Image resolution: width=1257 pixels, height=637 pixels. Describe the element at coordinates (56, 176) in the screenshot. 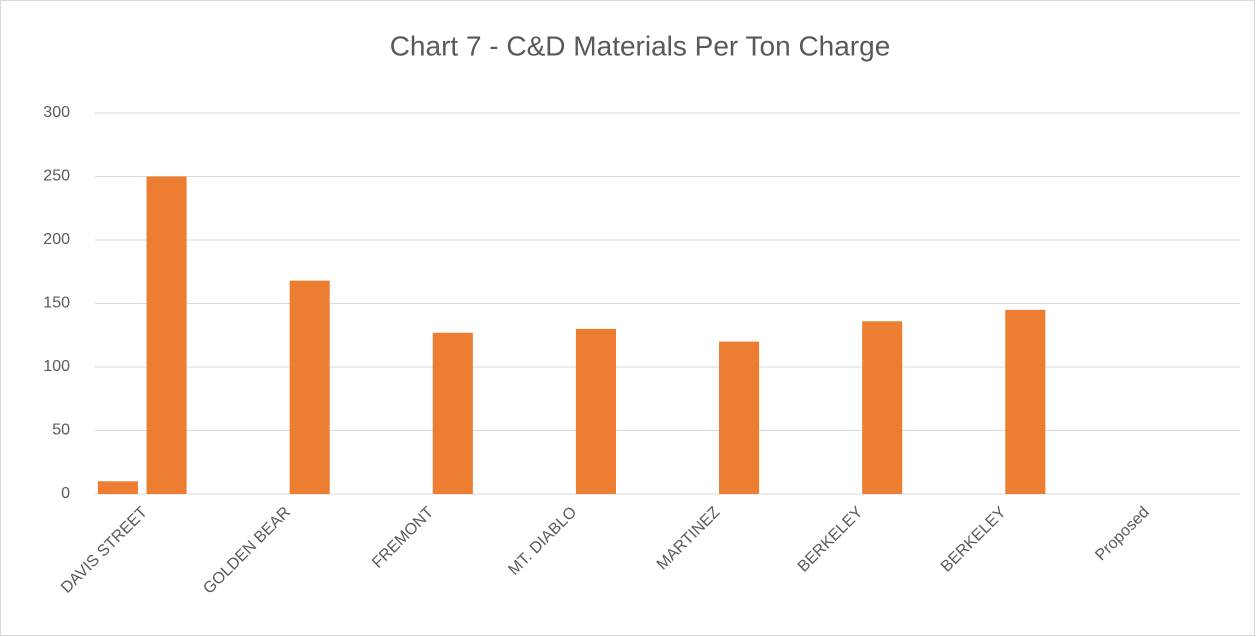

I see `y-tick-label: 250` at that location.